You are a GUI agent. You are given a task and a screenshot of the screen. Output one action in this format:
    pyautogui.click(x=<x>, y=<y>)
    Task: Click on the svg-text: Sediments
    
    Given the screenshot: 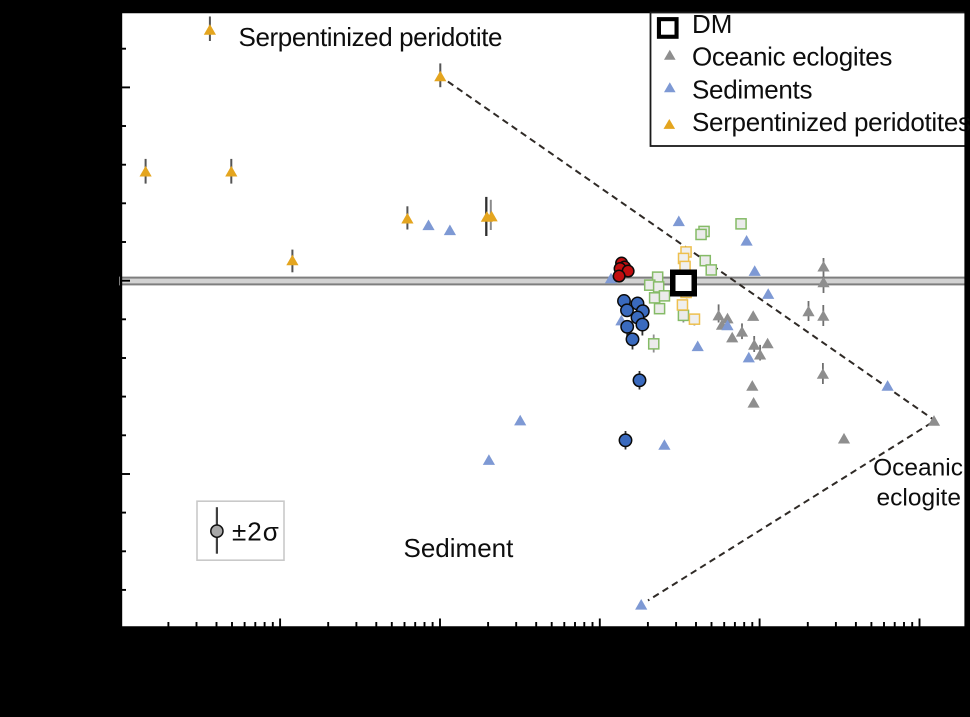 What is the action you would take?
    pyautogui.click(x=752, y=90)
    